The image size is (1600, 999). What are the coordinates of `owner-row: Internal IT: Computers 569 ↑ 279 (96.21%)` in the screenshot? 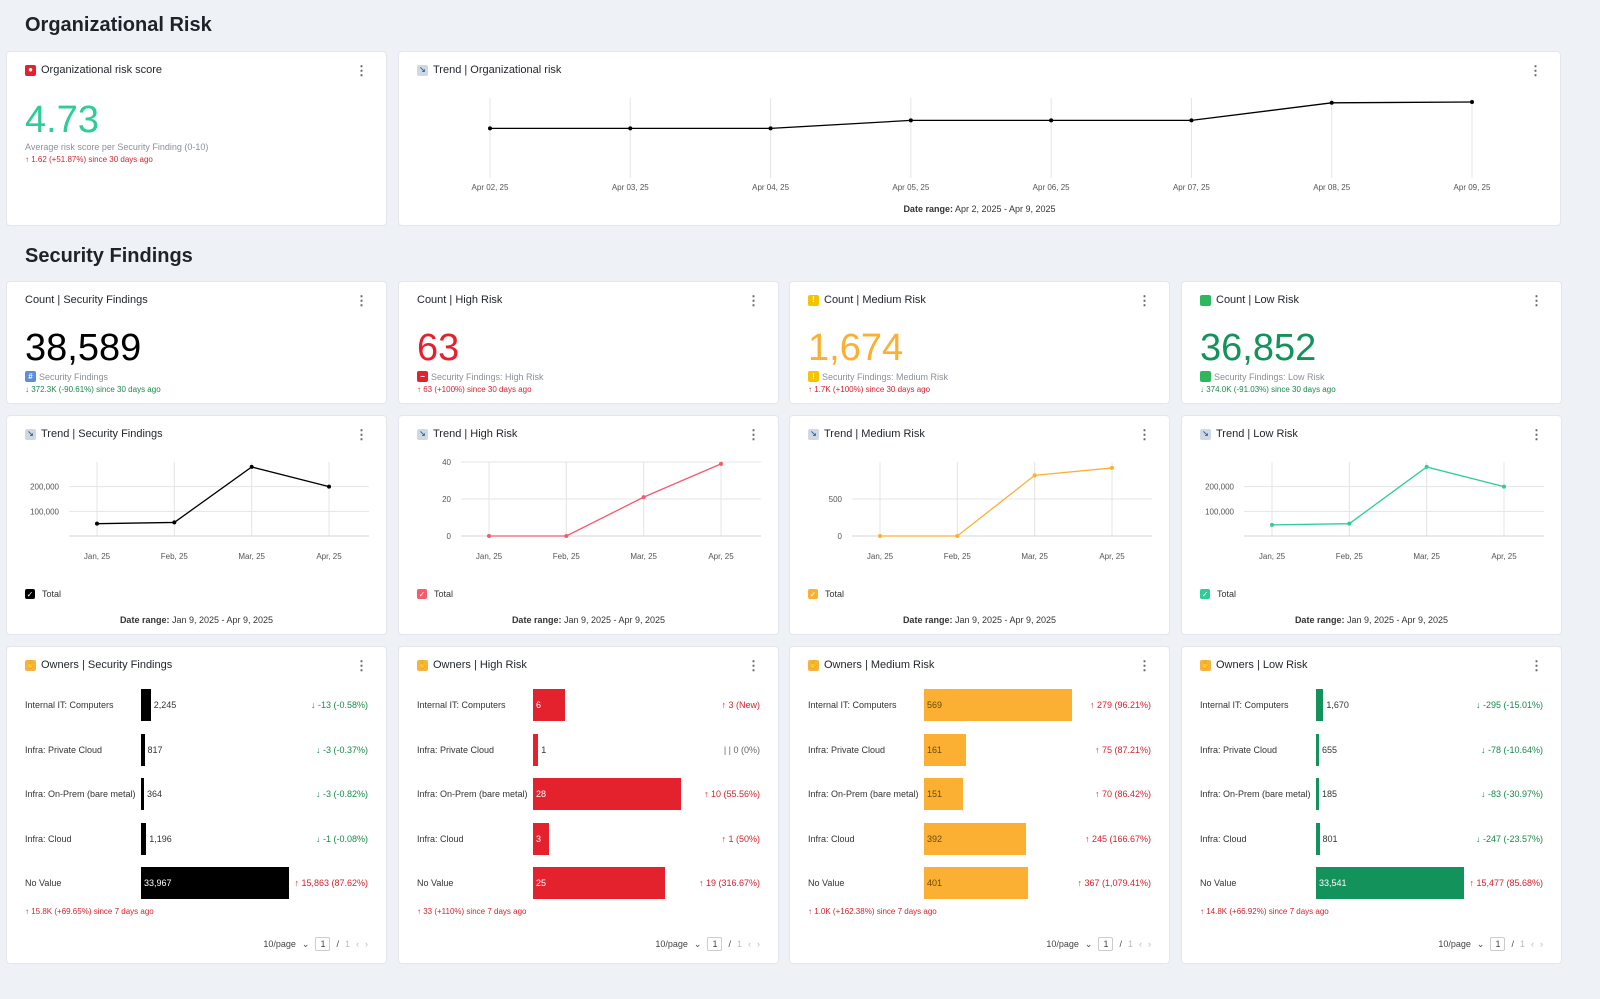 It's located at (979, 705).